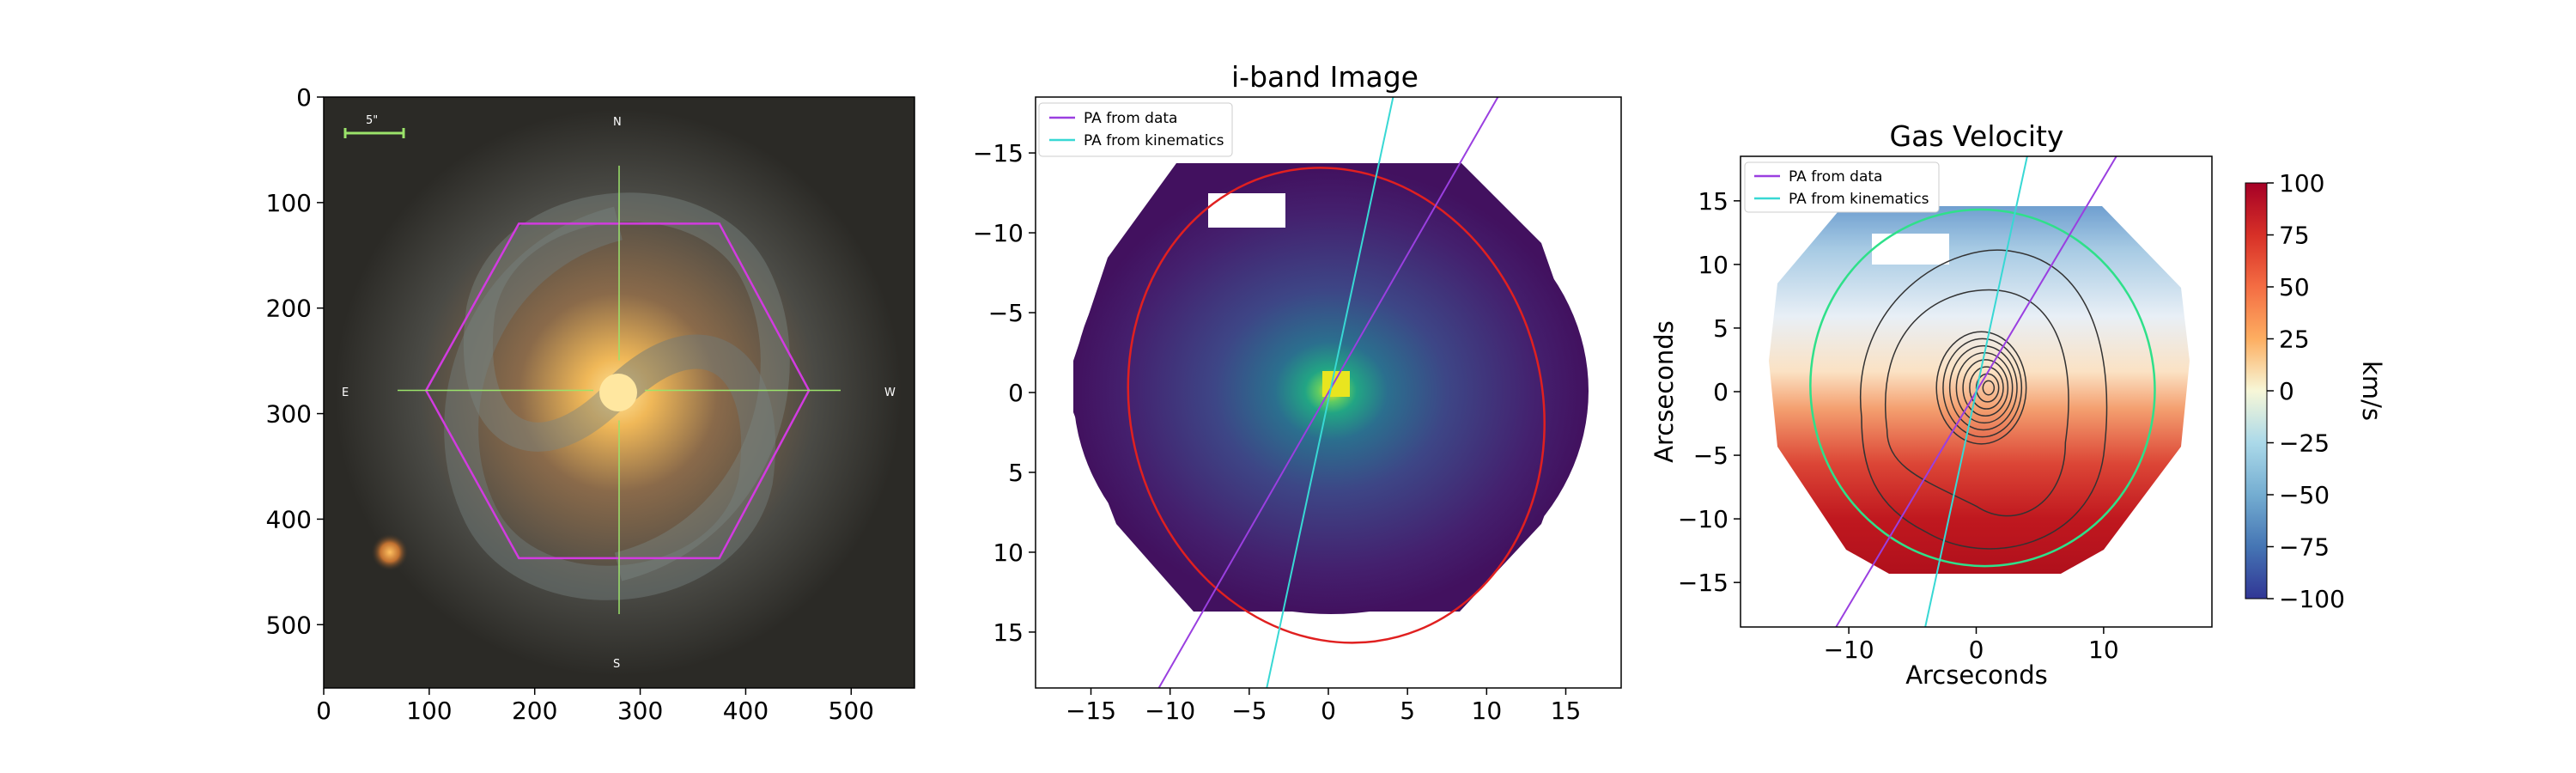  Describe the element at coordinates (1836, 177) in the screenshot. I see `gas-legend-pa-data: PA from data` at that location.